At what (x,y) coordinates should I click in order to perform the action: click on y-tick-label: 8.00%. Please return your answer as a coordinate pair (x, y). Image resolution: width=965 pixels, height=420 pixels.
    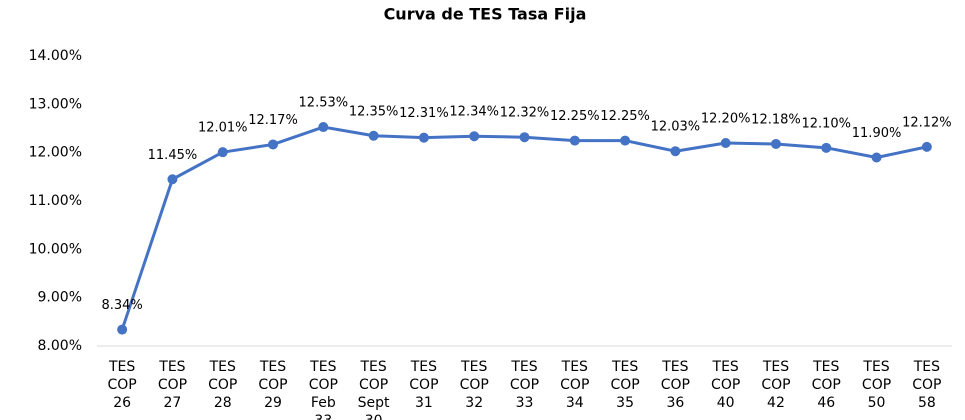
    Looking at the image, I should click on (60, 346).